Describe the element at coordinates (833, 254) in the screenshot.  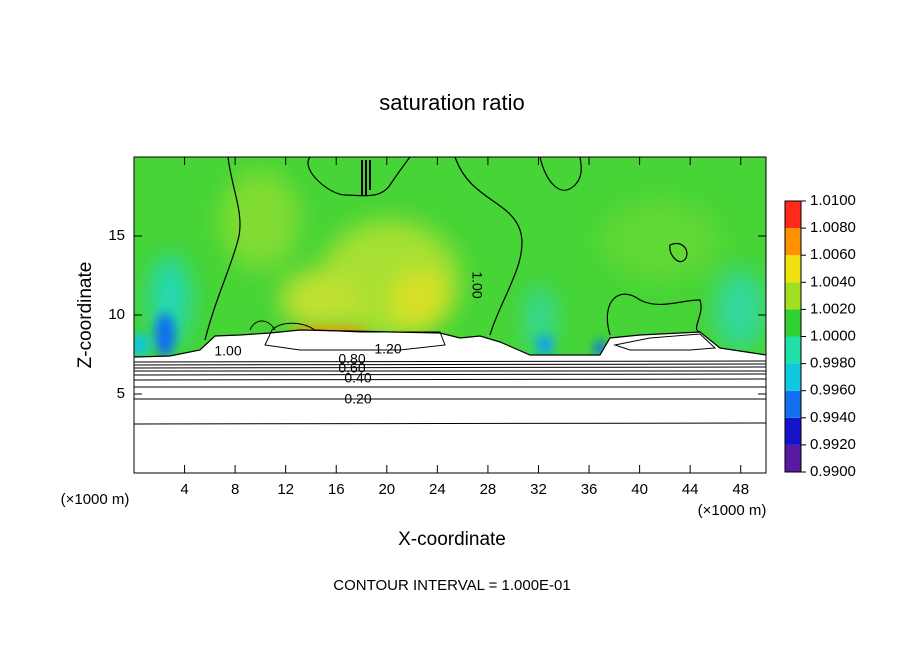
I see `colorbar-tick-label: 1.0060` at that location.